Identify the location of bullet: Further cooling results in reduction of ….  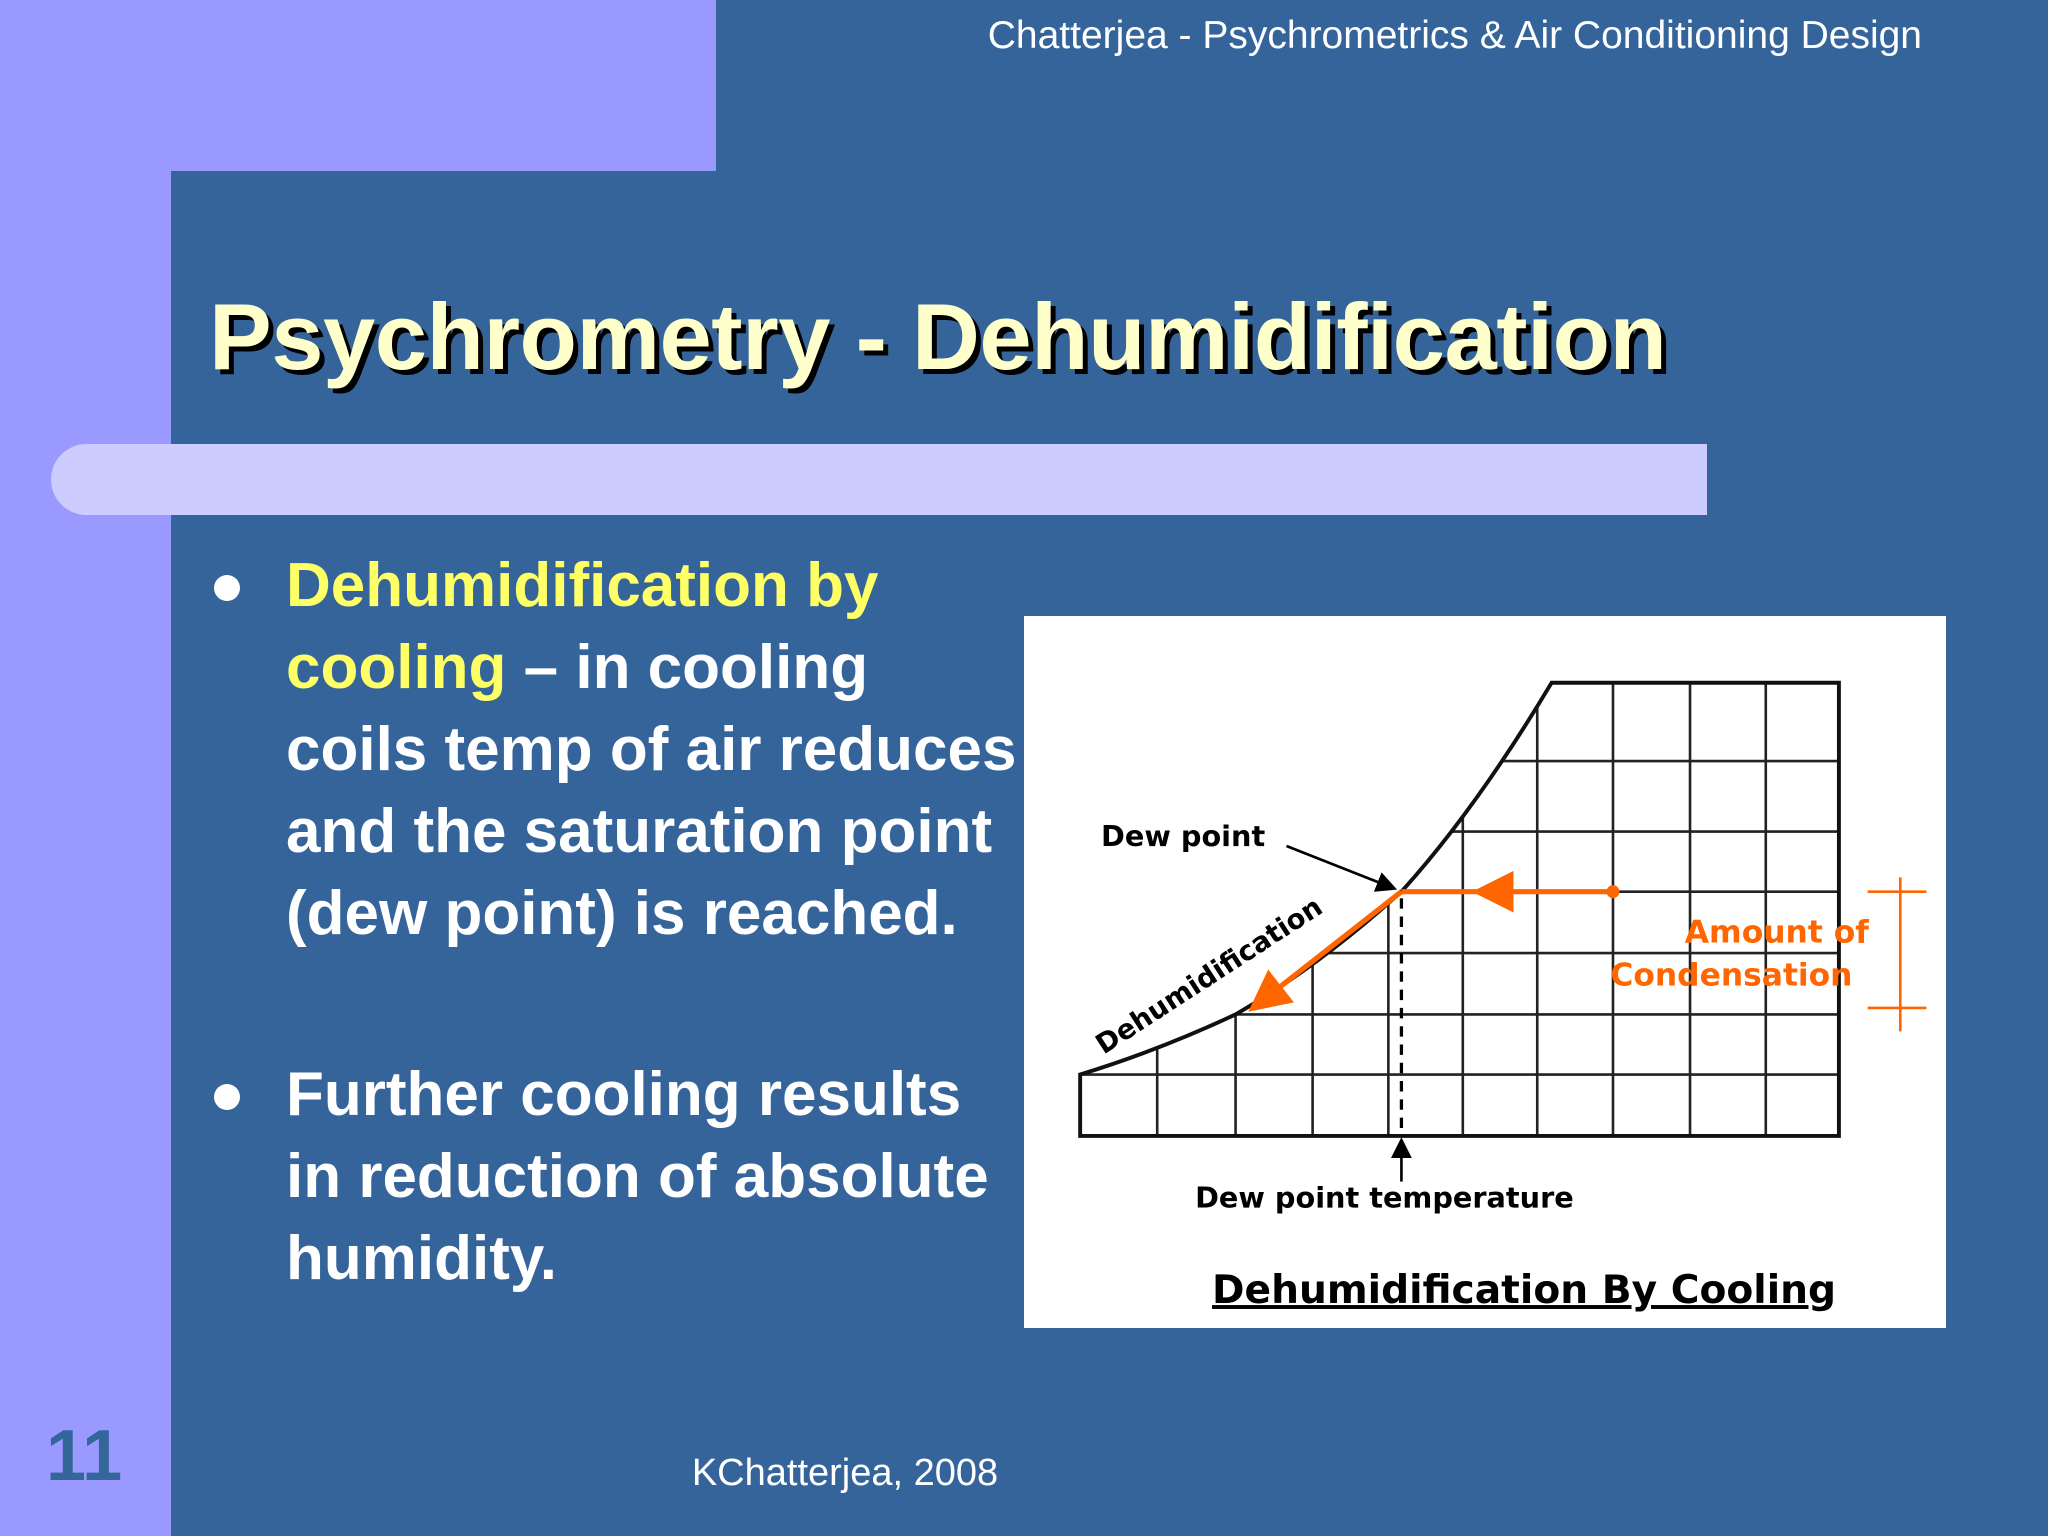
(617, 1177).